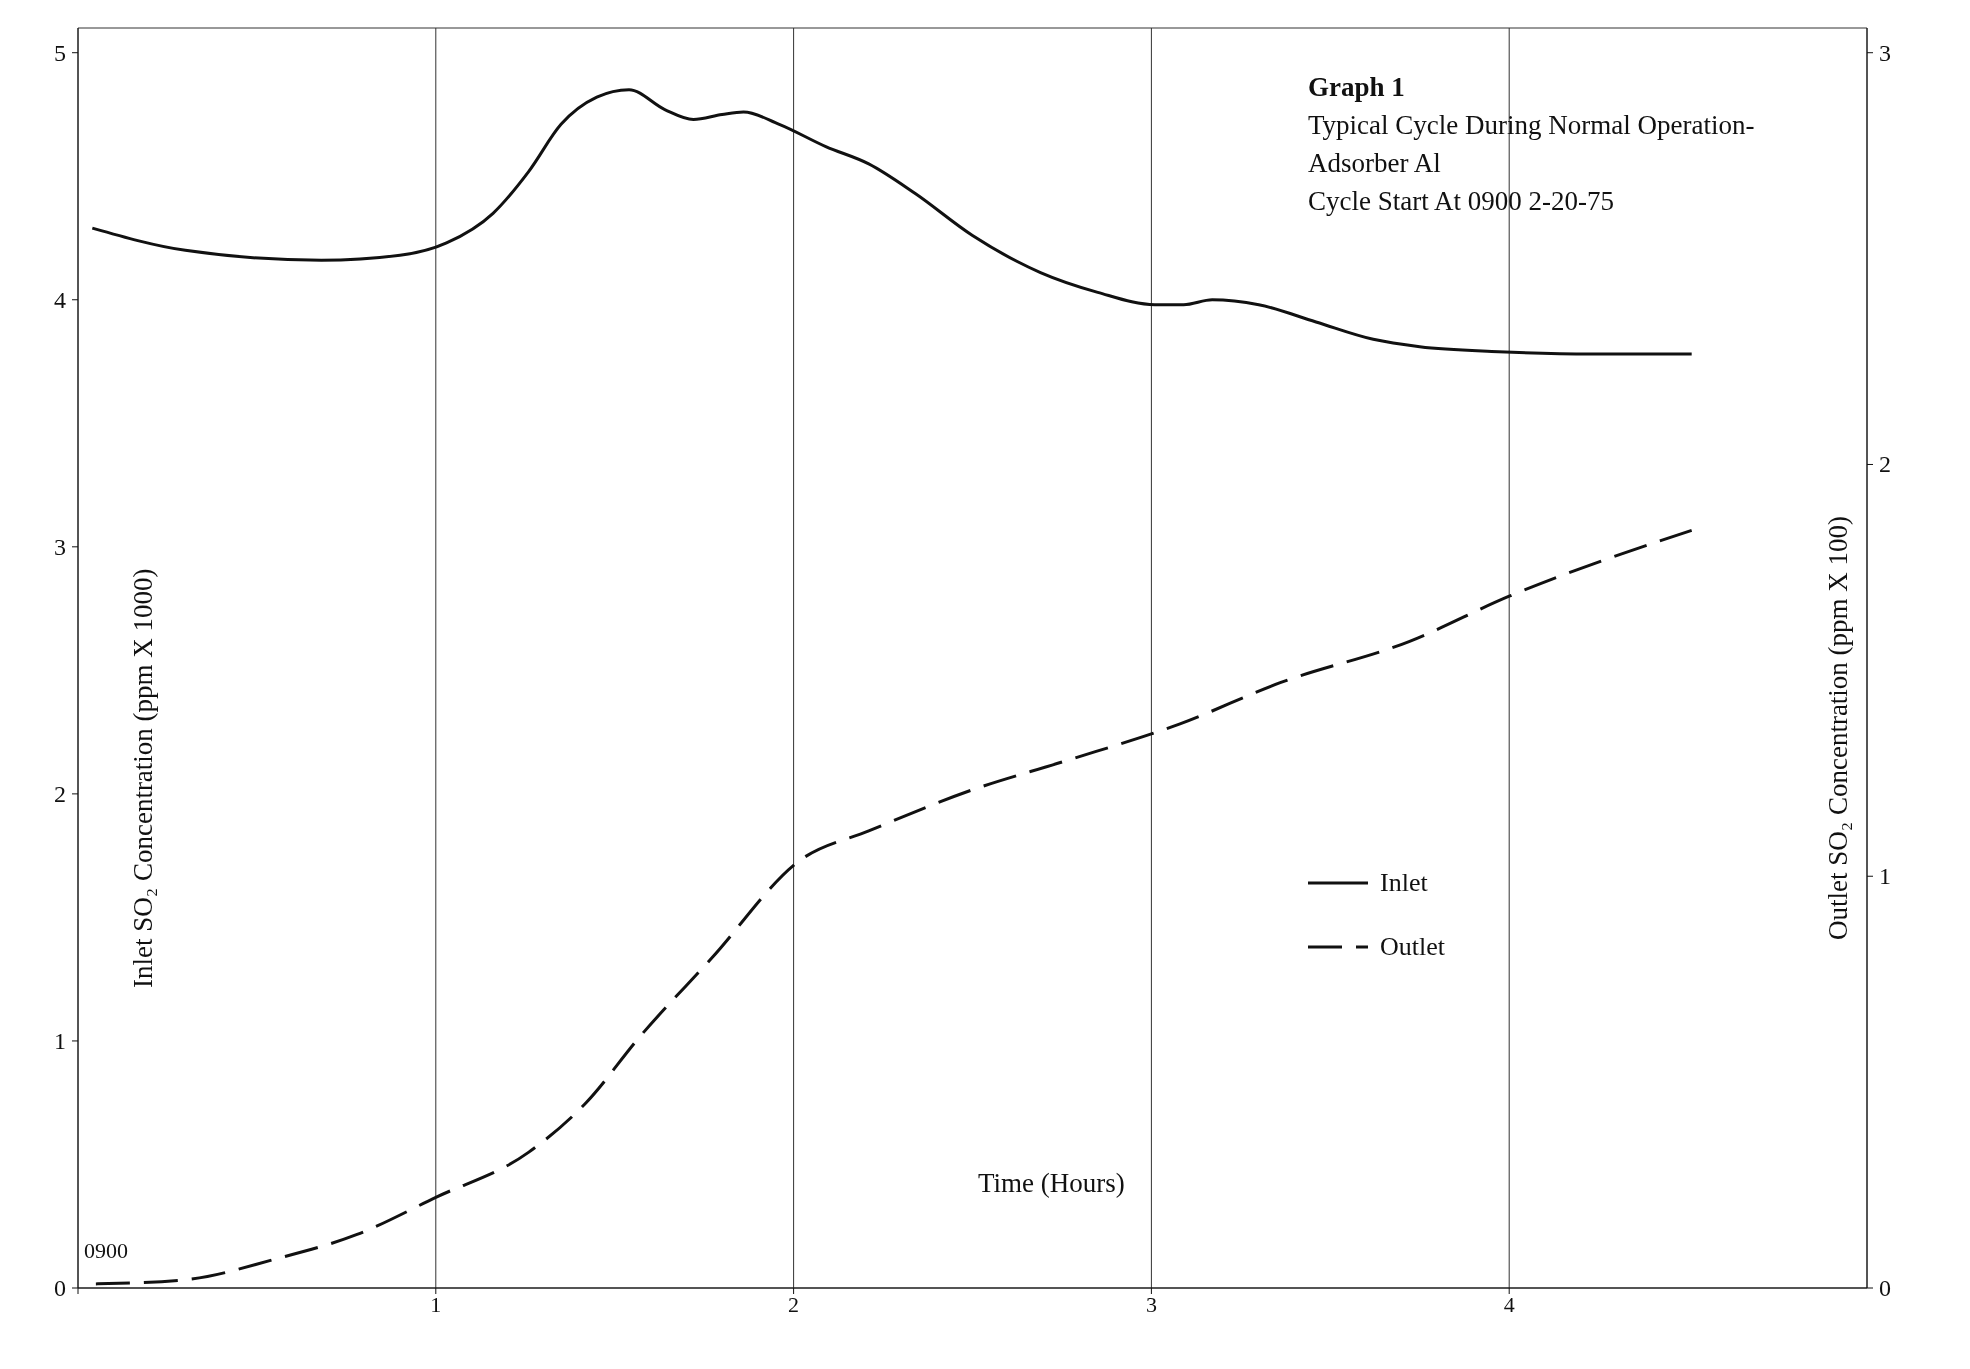  Describe the element at coordinates (60, 1288) in the screenshot. I see `y-tick-label: 0` at that location.